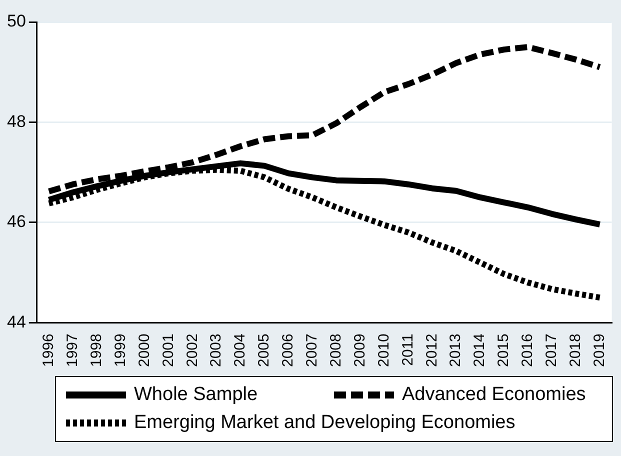  I want to click on x-tick-label: 2003, so click(216, 351).